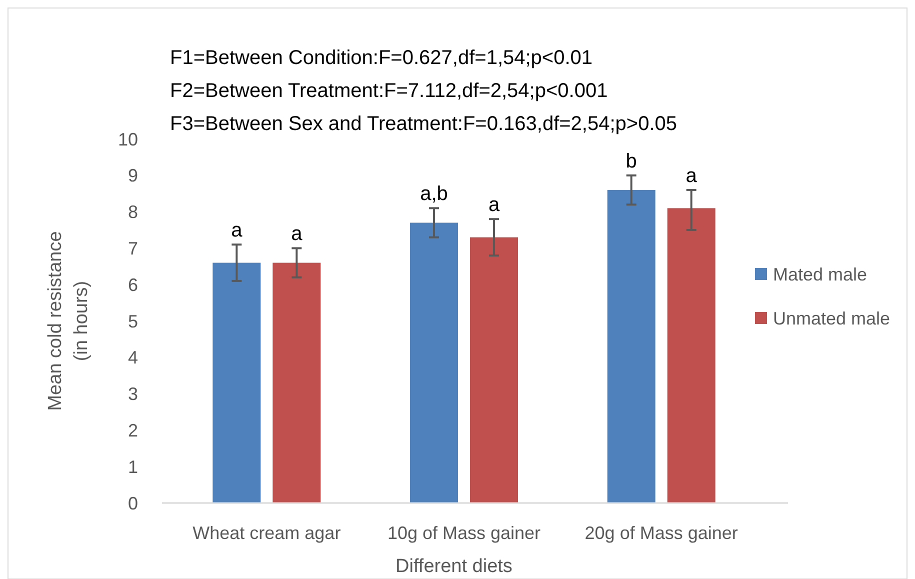 This screenshot has width=915, height=579. I want to click on y-tick-label: 9, so click(133, 176).